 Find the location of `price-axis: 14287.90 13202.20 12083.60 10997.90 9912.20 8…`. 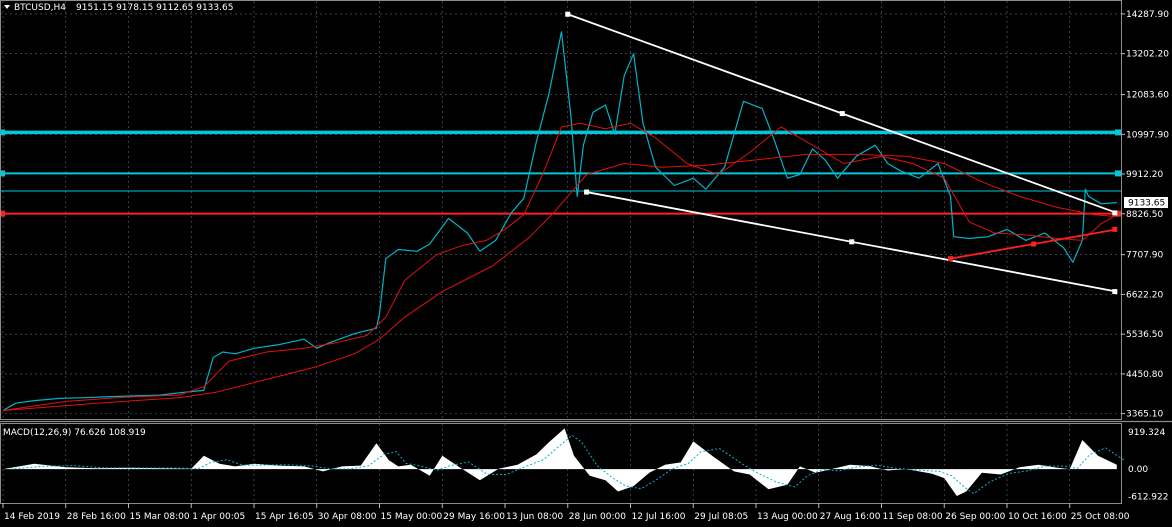

price-axis: 14287.90 13202.20 12083.60 10997.90 9912.20 8… is located at coordinates (1145, 215).